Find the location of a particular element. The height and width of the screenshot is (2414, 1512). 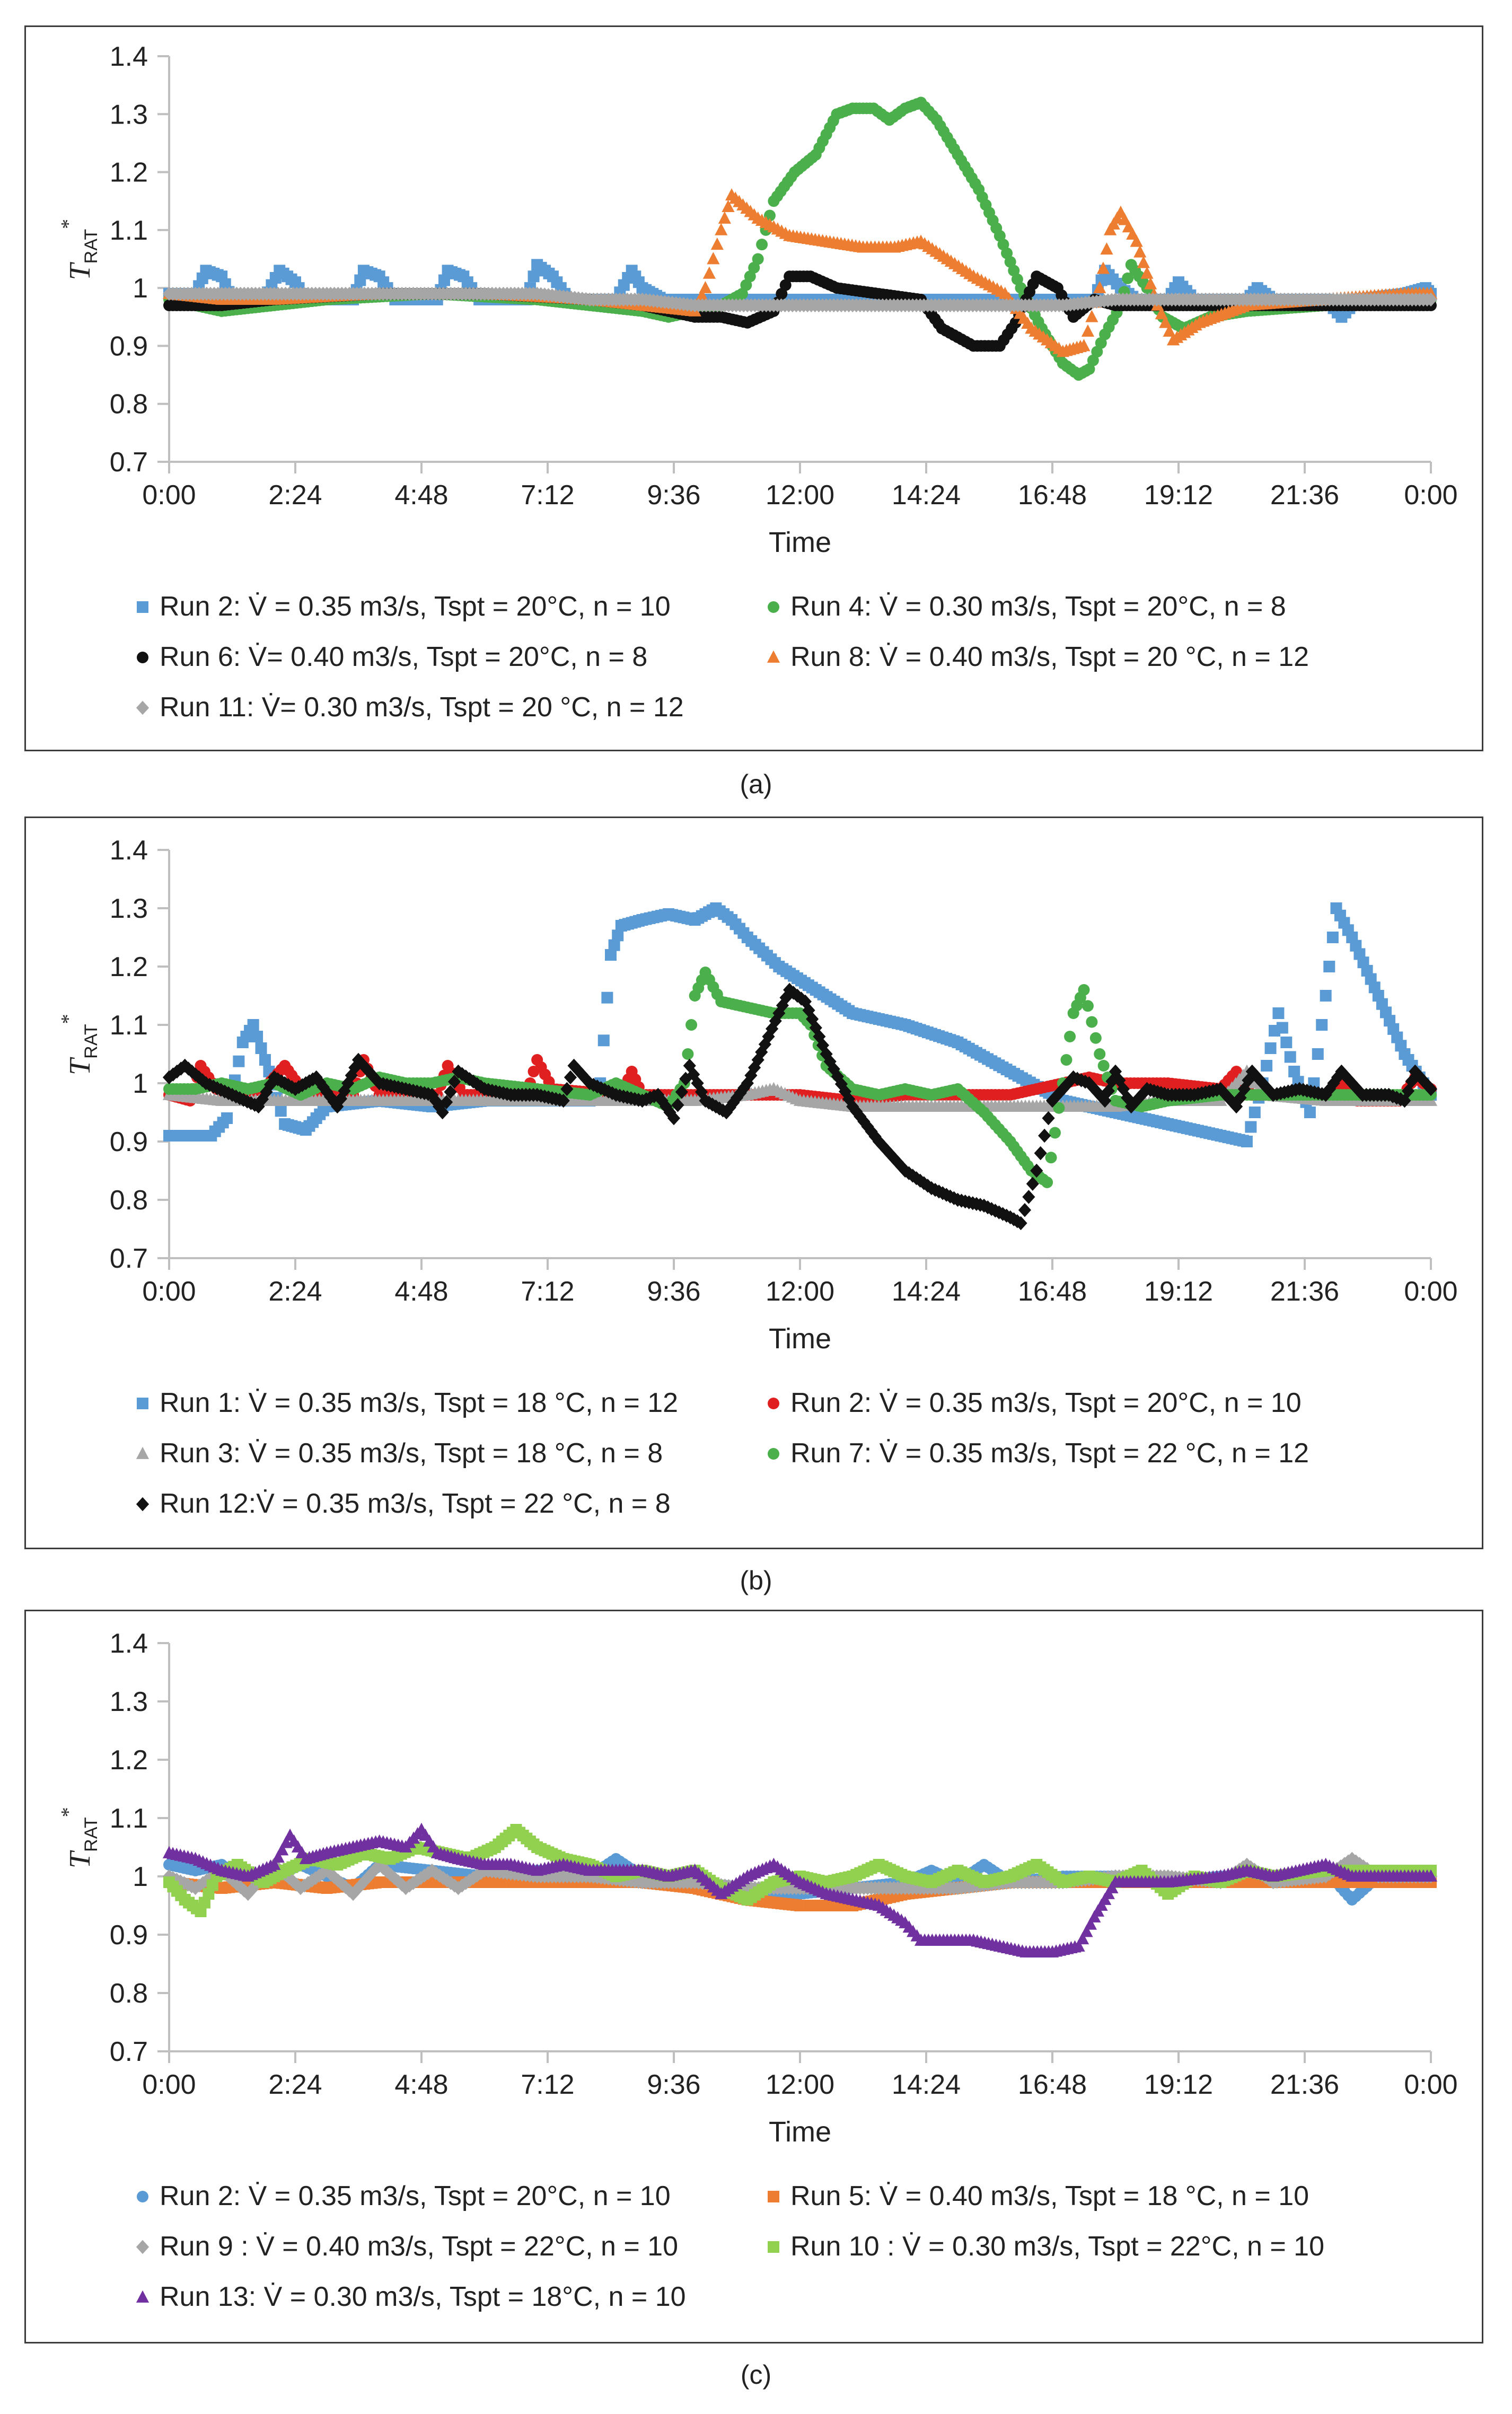

y-tick-label: 1.2 is located at coordinates (129, 967).